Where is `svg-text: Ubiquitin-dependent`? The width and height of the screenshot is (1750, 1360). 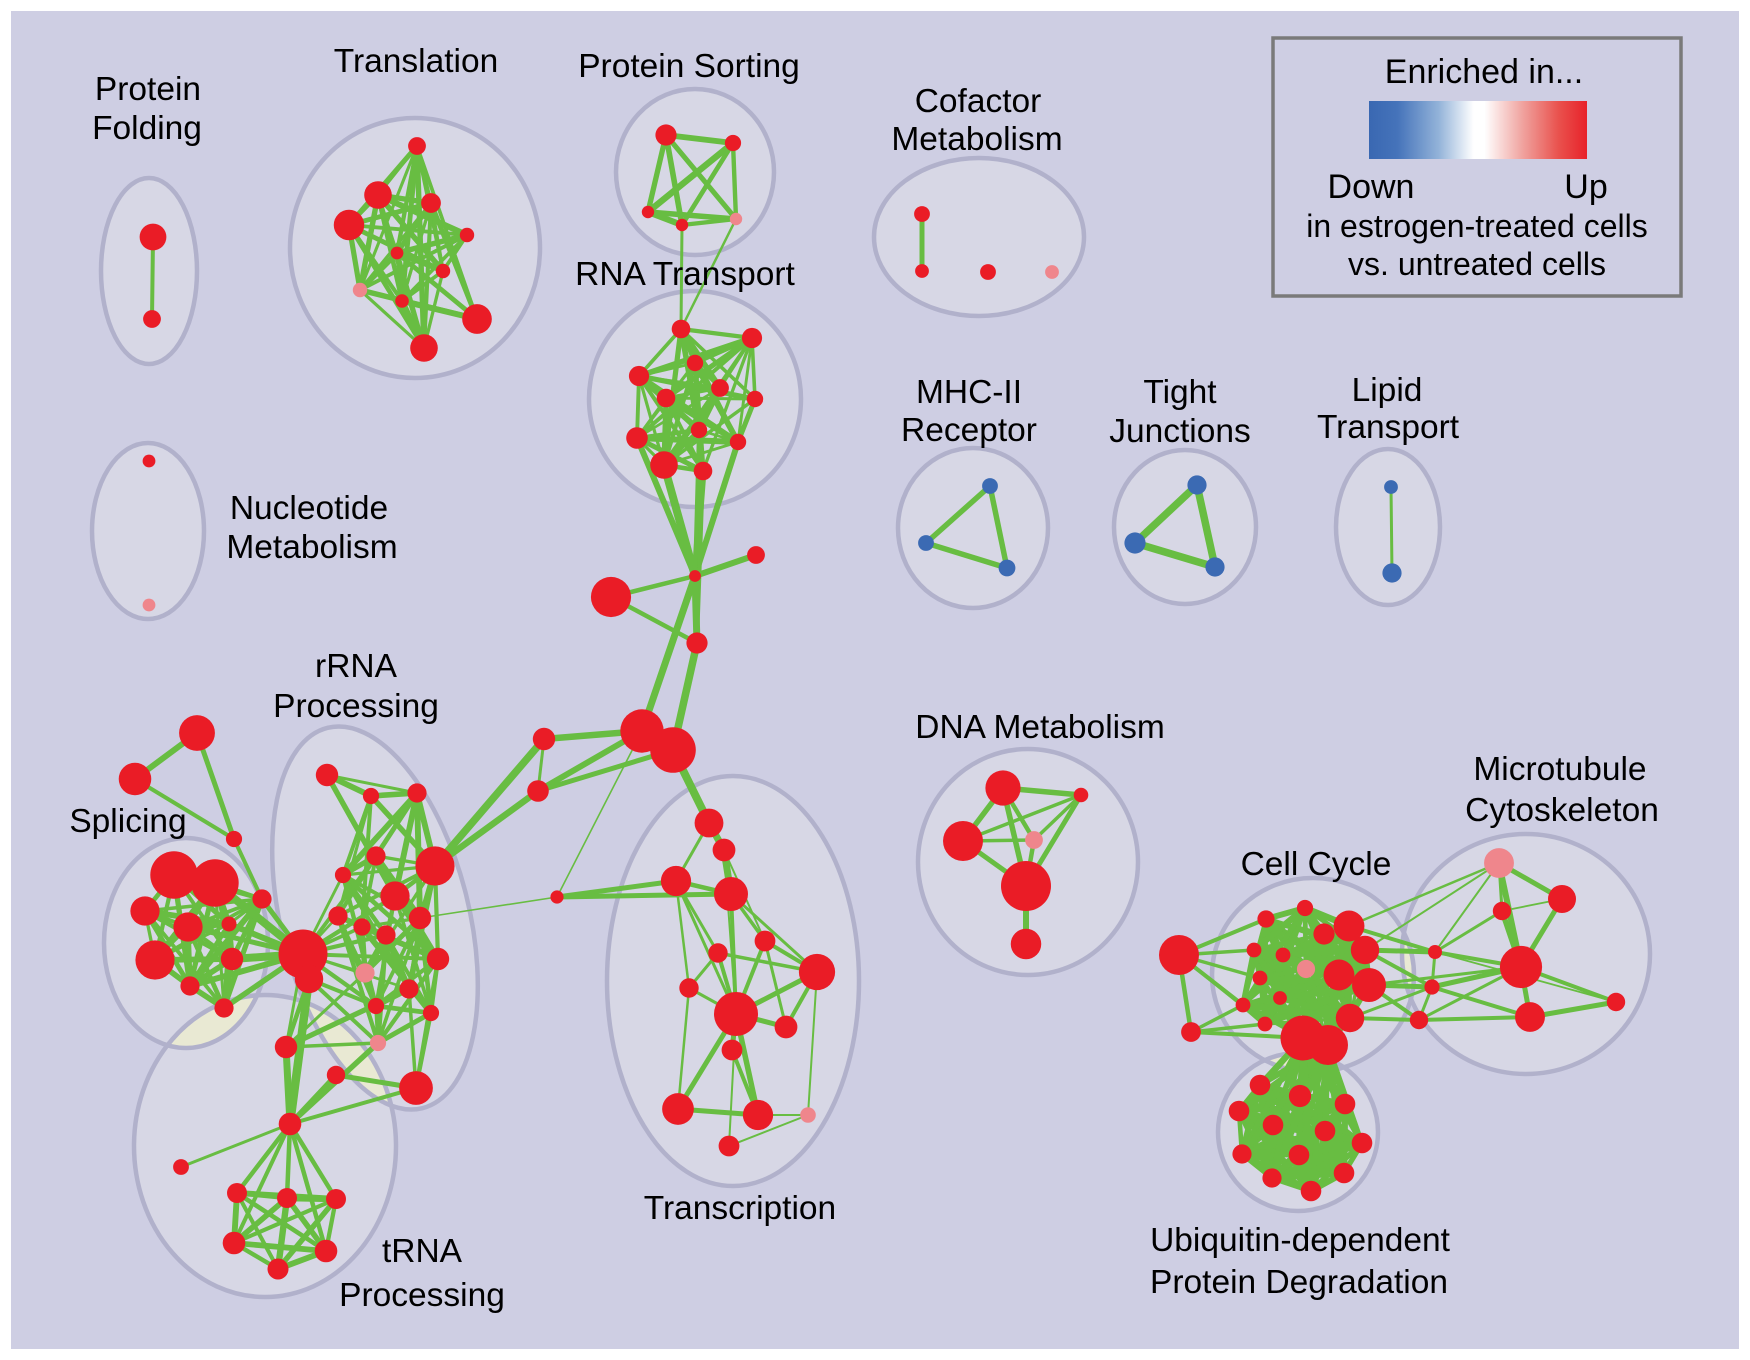
svg-text: Ubiquitin-dependent is located at coordinates (1300, 1240).